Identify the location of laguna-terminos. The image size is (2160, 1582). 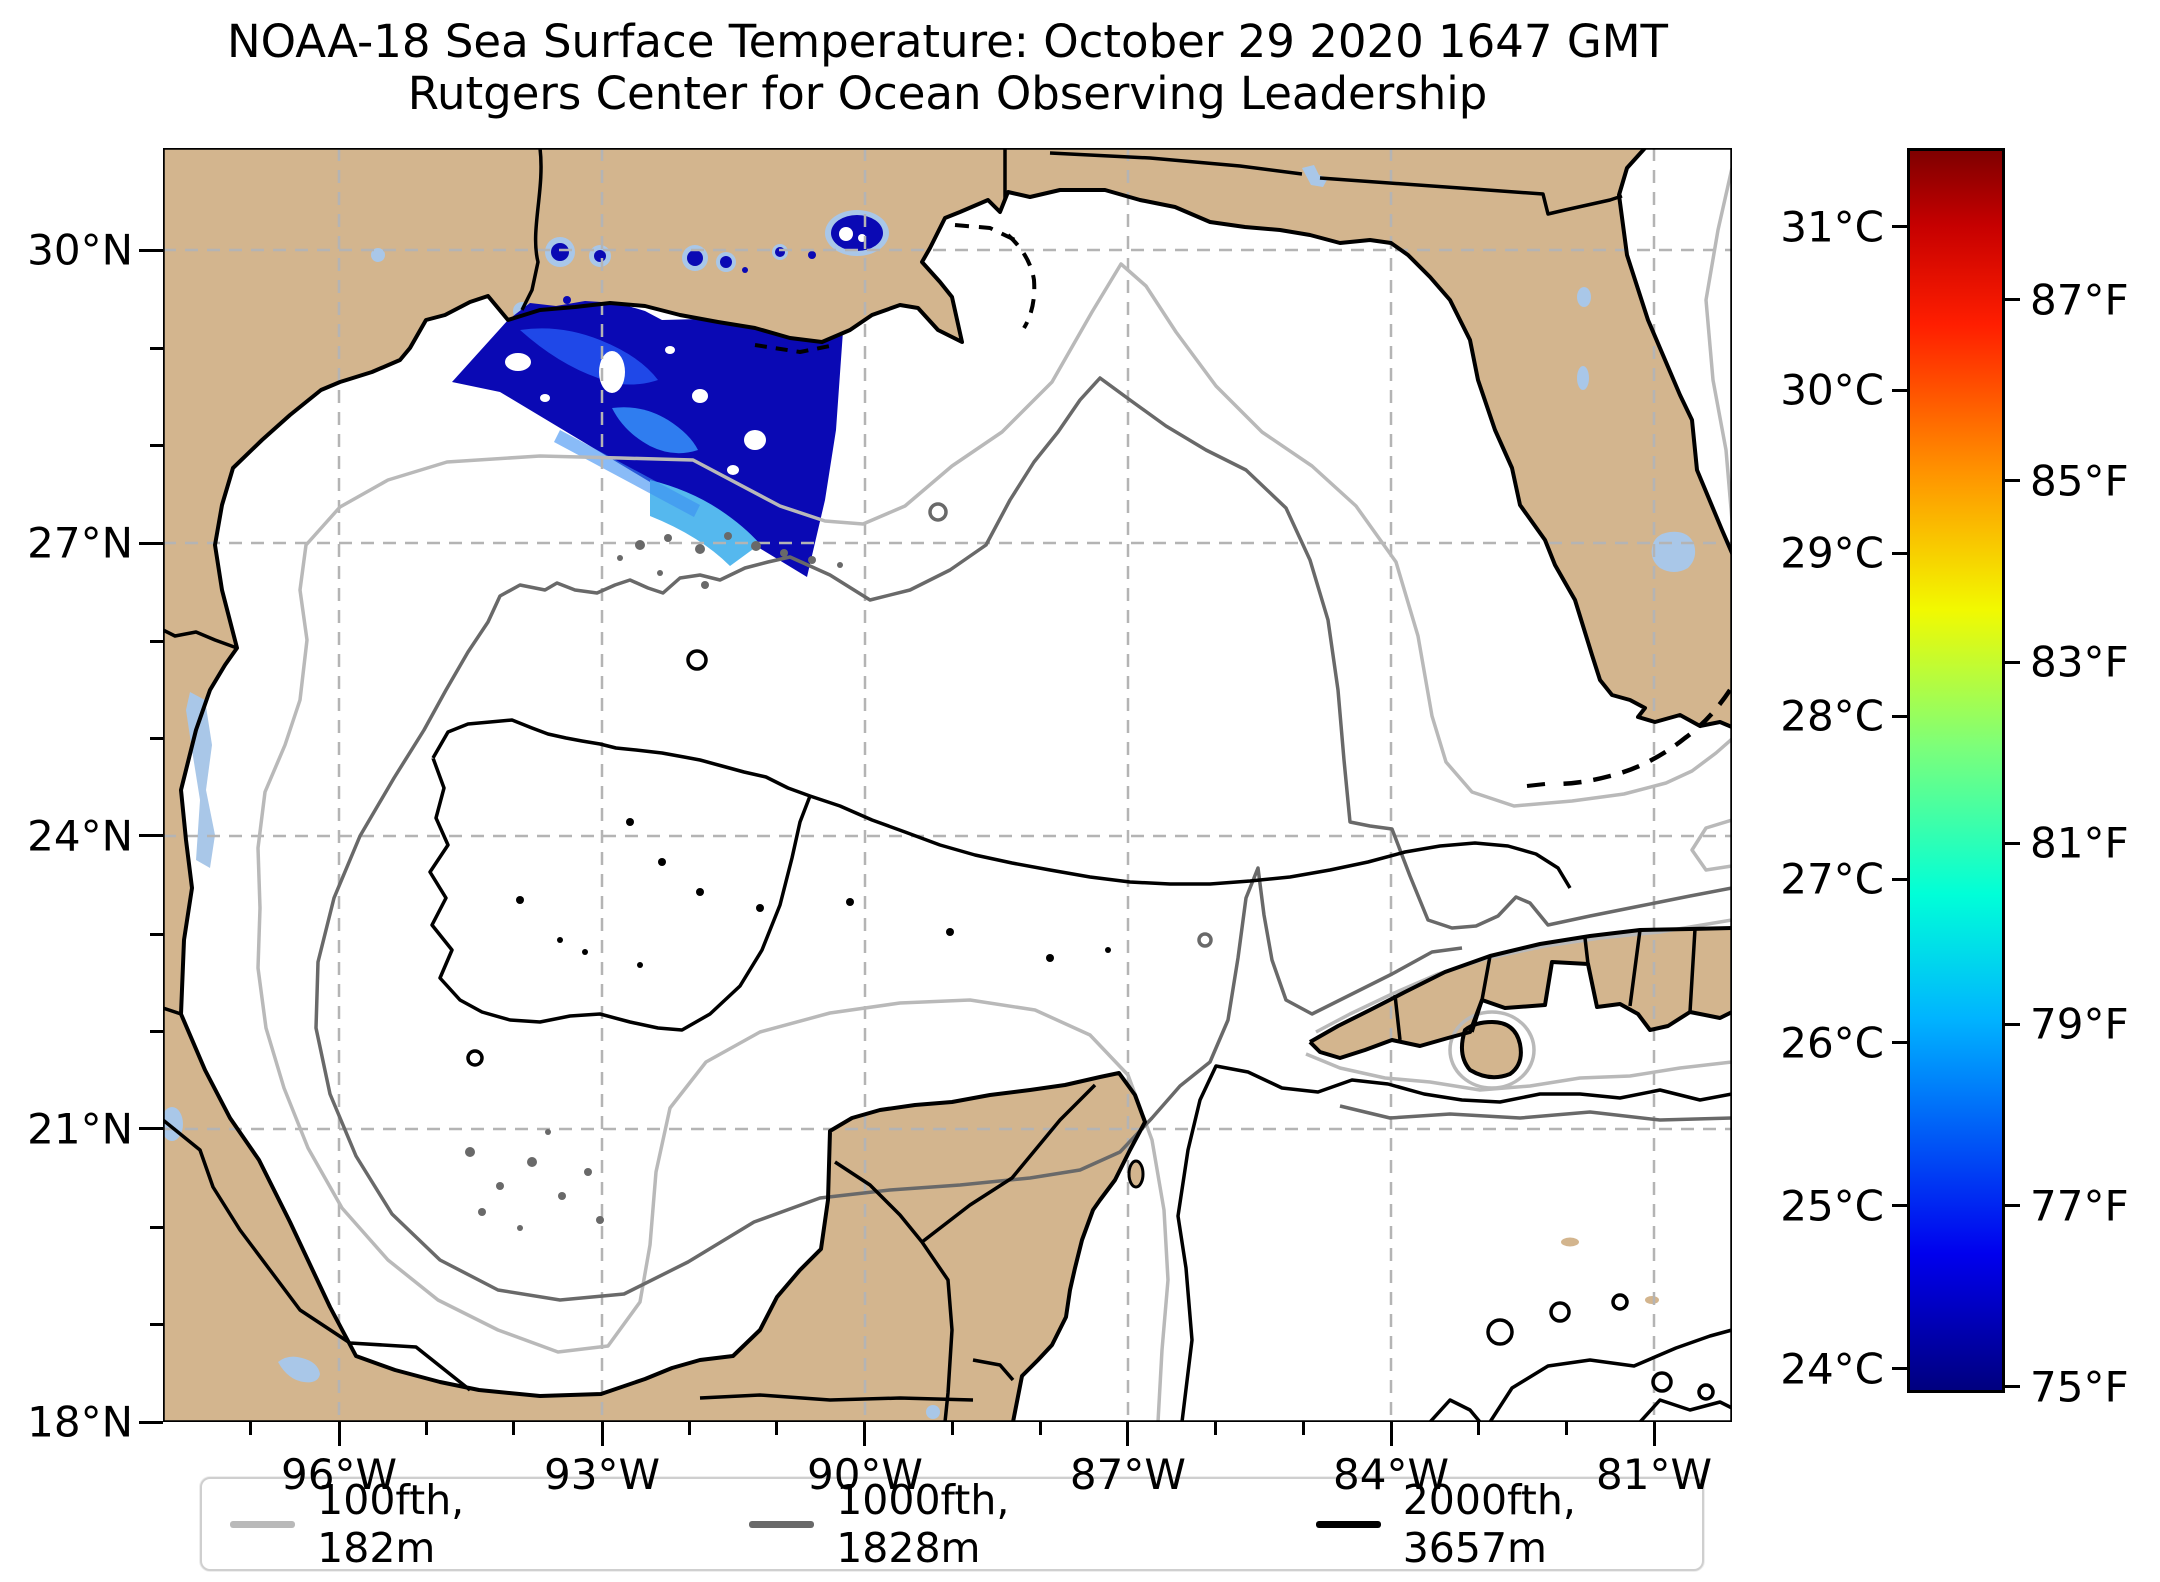
(299, 1369).